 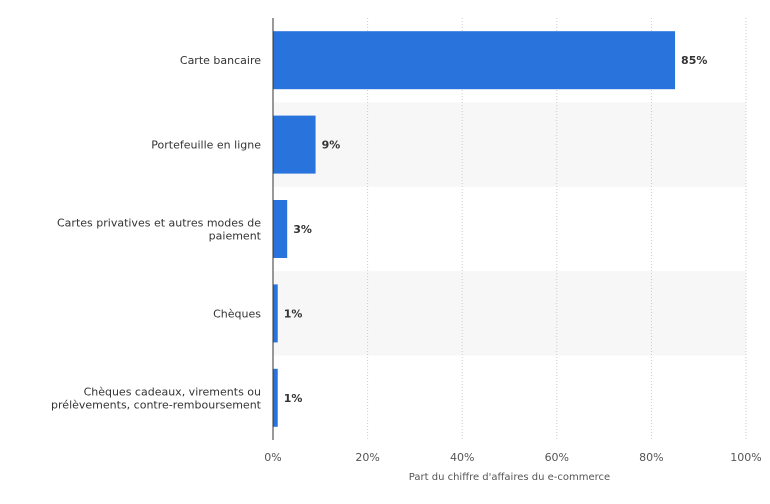 I want to click on x-tick-label: 40%, so click(x=462, y=457).